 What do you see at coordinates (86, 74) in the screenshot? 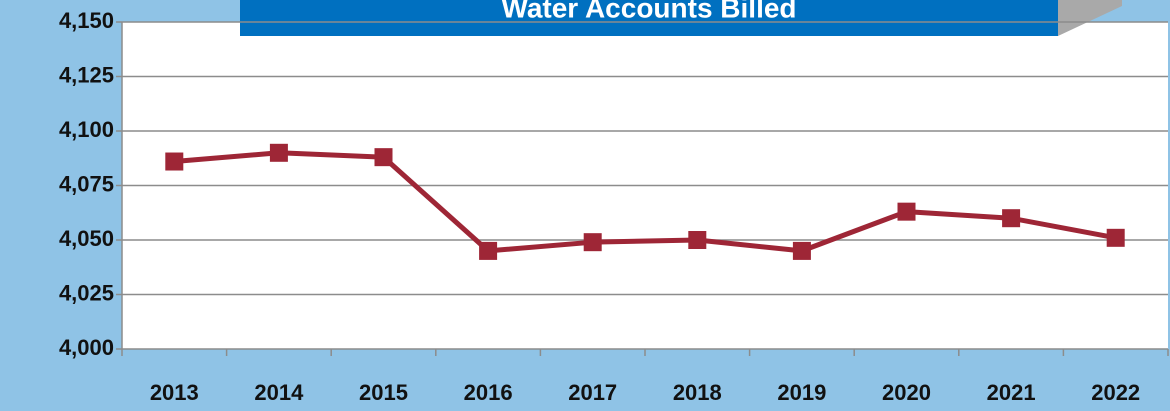
I see `y-tick-label: 4,125` at bounding box center [86, 74].